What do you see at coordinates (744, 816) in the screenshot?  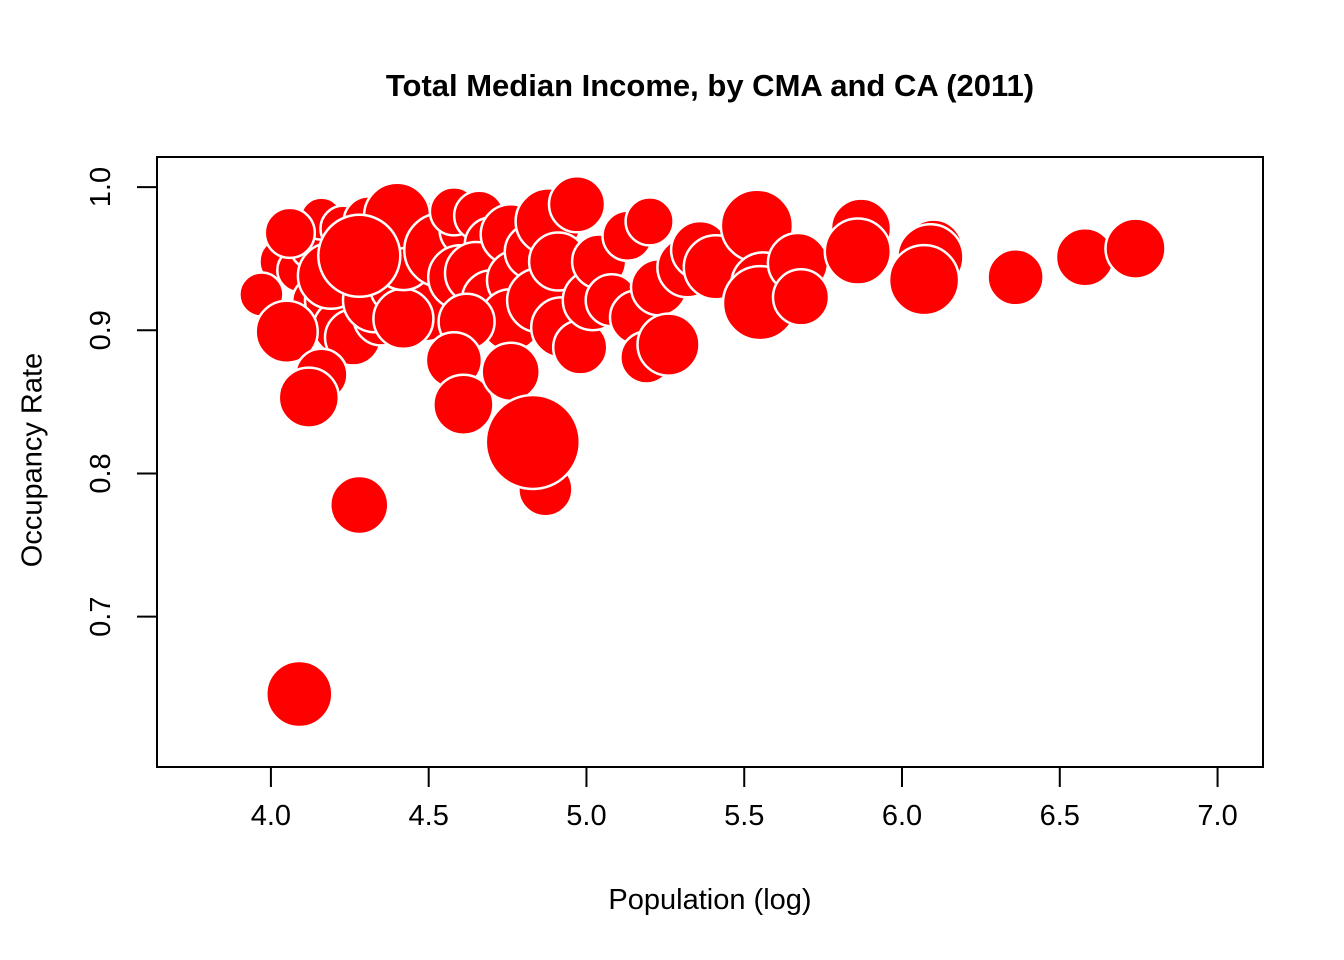 I see `x-tick-label: 5.5` at bounding box center [744, 816].